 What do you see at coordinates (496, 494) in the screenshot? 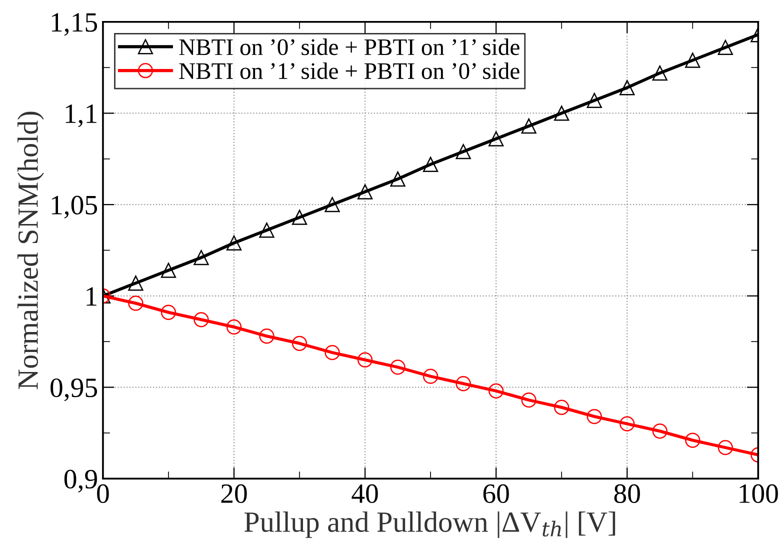
I see `x-tick-label: 60` at bounding box center [496, 494].